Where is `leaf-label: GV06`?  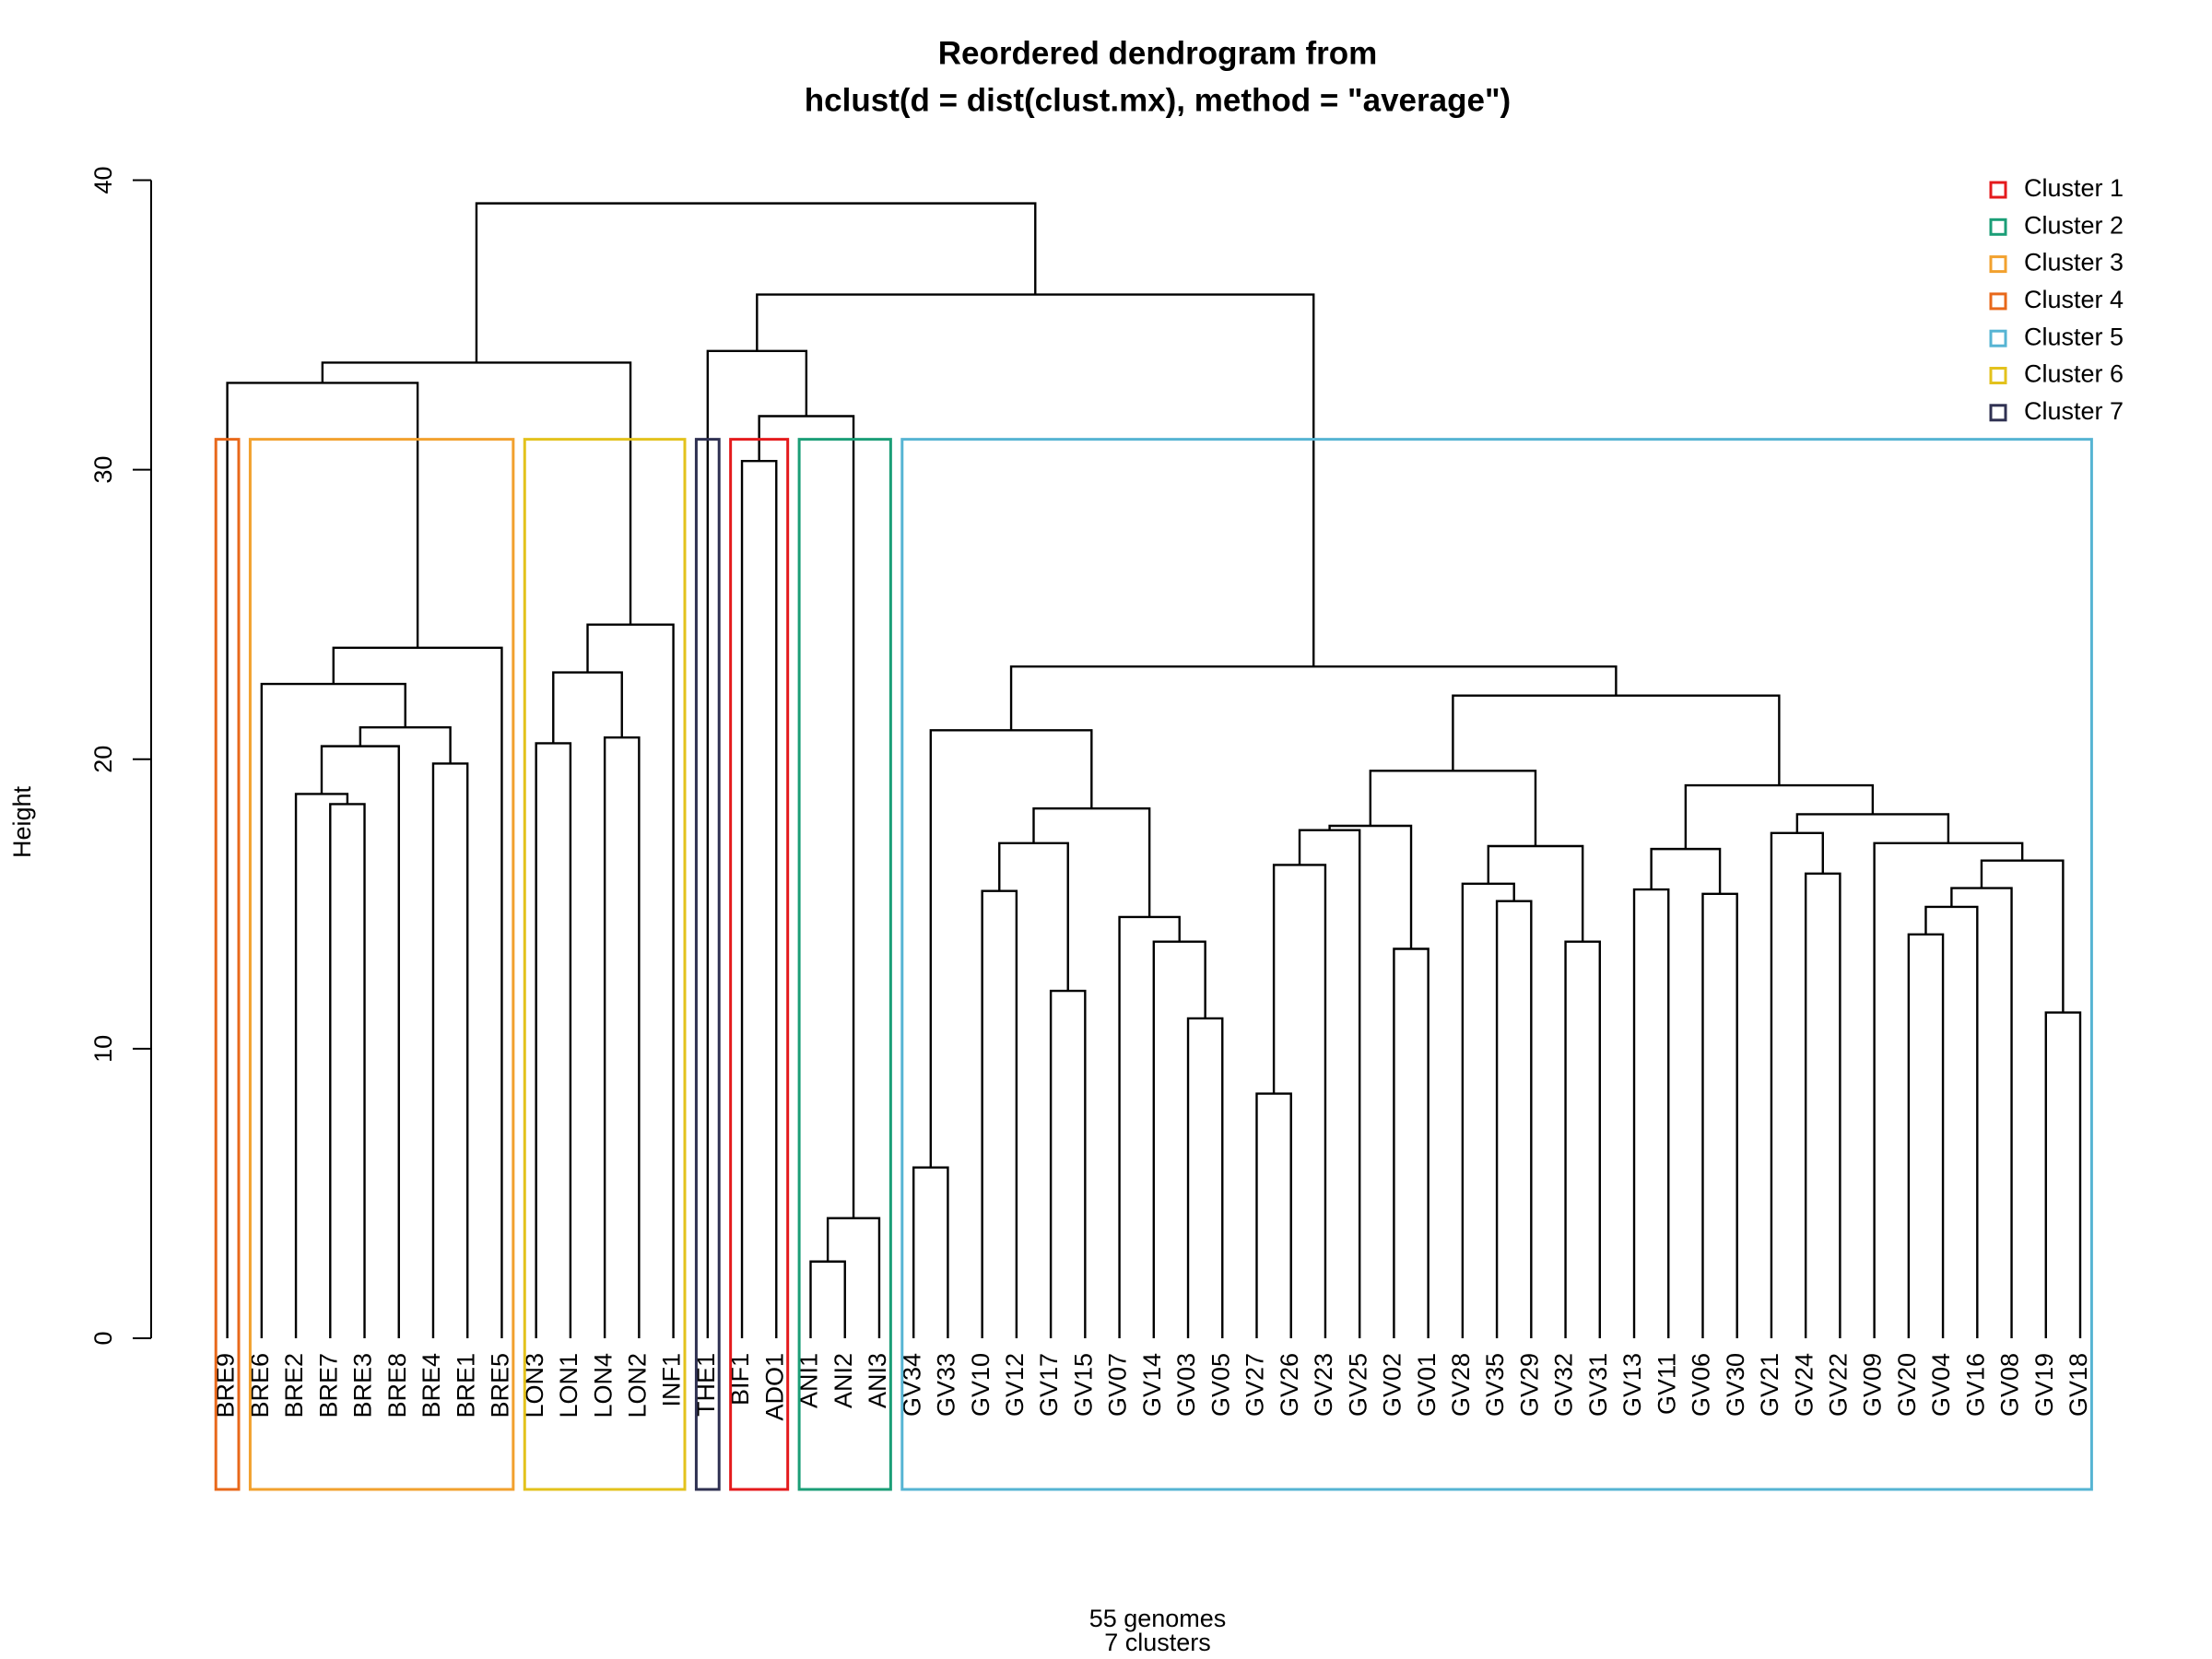
leaf-label: GV06 is located at coordinates (1701, 1385).